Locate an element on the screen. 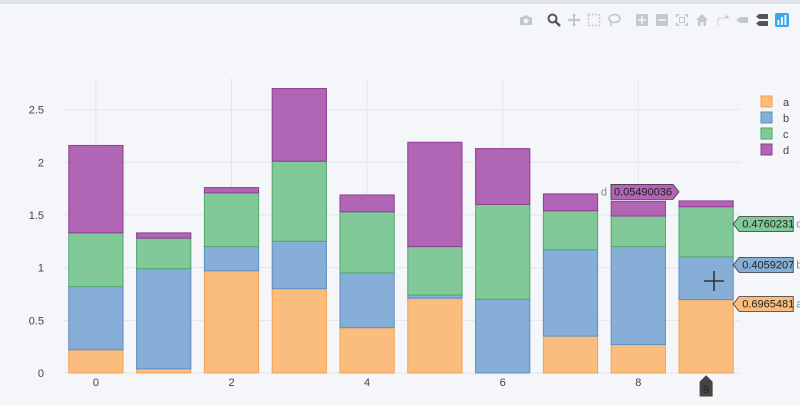 Image resolution: width=800 pixels, height=406 pixels. y-tick-label: 0.5 is located at coordinates (36, 321).